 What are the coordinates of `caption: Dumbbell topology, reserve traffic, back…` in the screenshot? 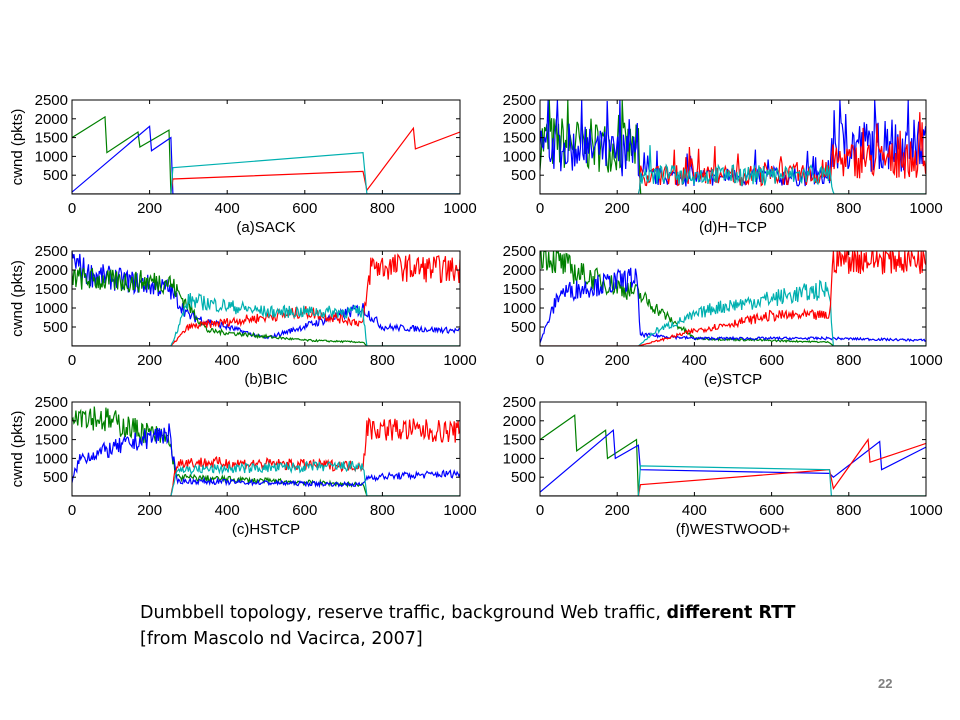 It's located at (467, 626).